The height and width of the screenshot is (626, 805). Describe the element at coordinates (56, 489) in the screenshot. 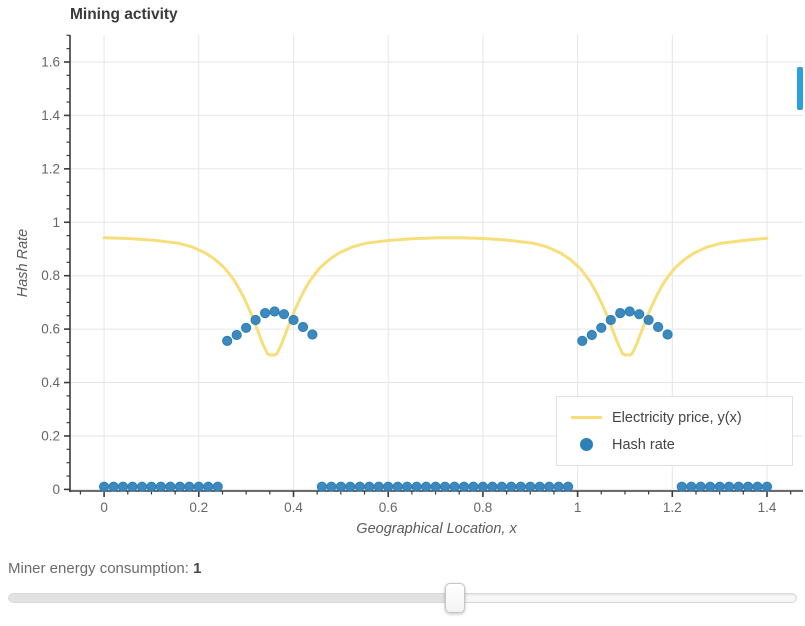

I see `y-tick-label: 0` at that location.